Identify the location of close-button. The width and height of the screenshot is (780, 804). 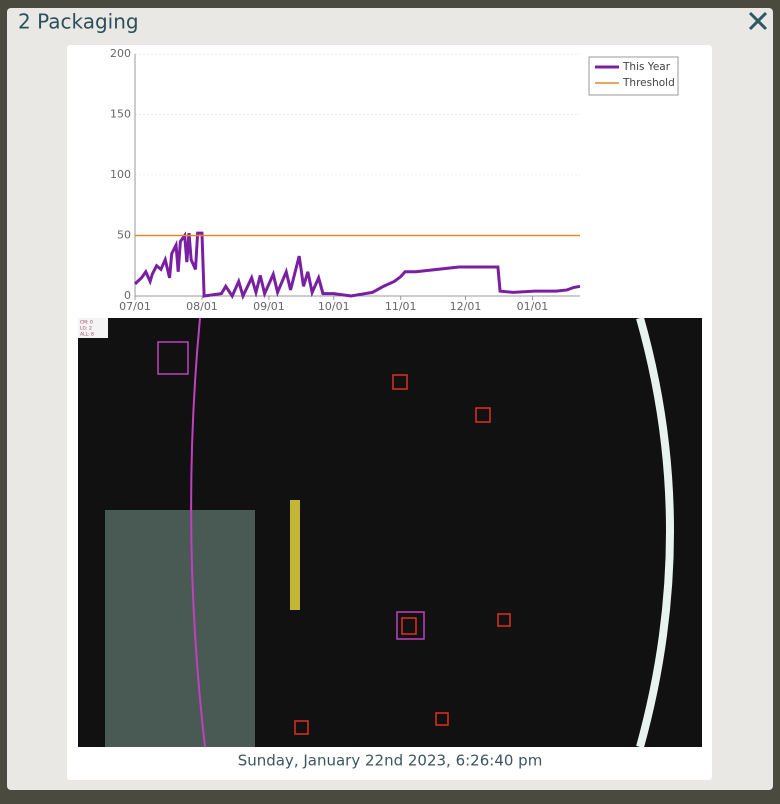
(758, 21).